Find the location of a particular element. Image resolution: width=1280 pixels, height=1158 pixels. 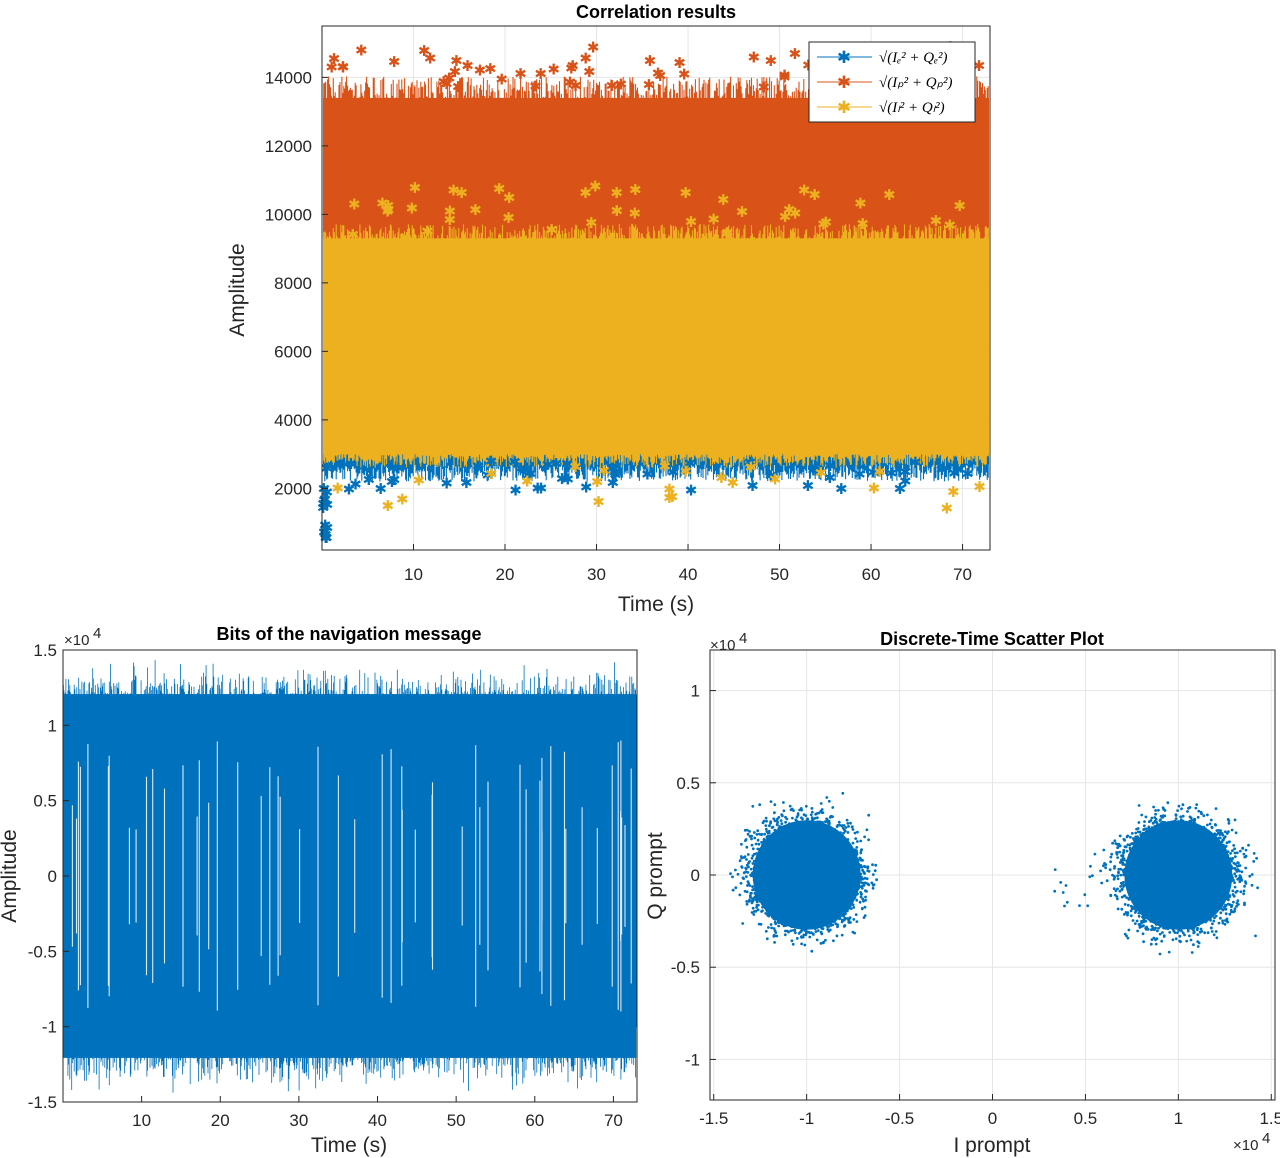

y-tick-label: 0.5 is located at coordinates (688, 783).